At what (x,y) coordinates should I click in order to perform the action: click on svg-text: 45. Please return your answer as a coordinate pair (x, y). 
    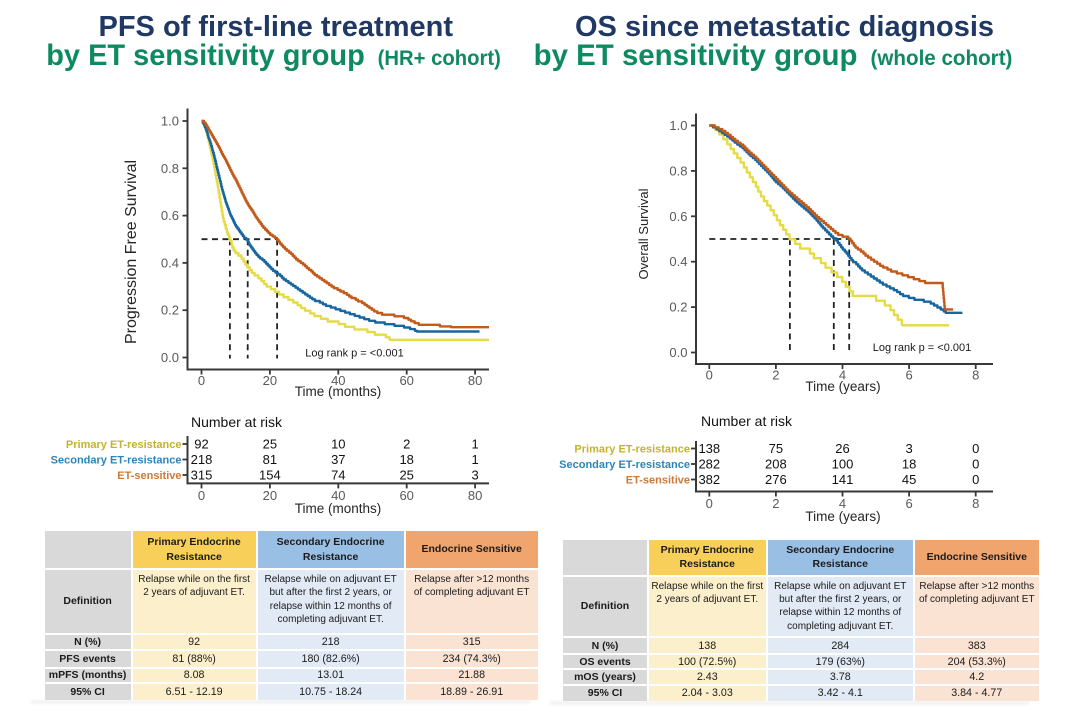
    Looking at the image, I should click on (909, 479).